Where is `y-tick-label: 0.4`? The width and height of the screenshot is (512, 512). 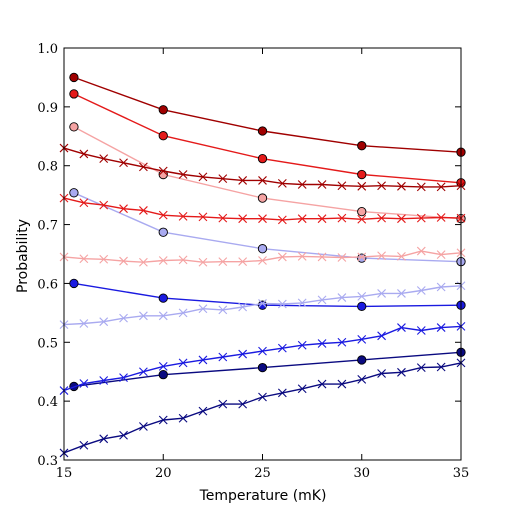
y-tick-label: 0.4 is located at coordinates (47, 402).